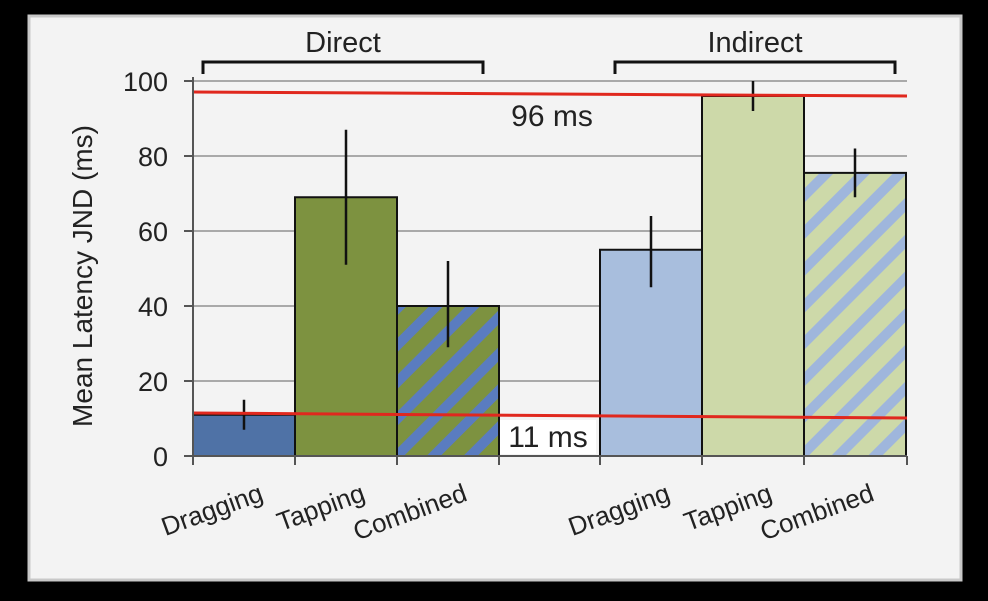 This screenshot has width=988, height=601. Describe the element at coordinates (82, 276) in the screenshot. I see `y-axis-label: Mean Latency JND (ms)` at that location.